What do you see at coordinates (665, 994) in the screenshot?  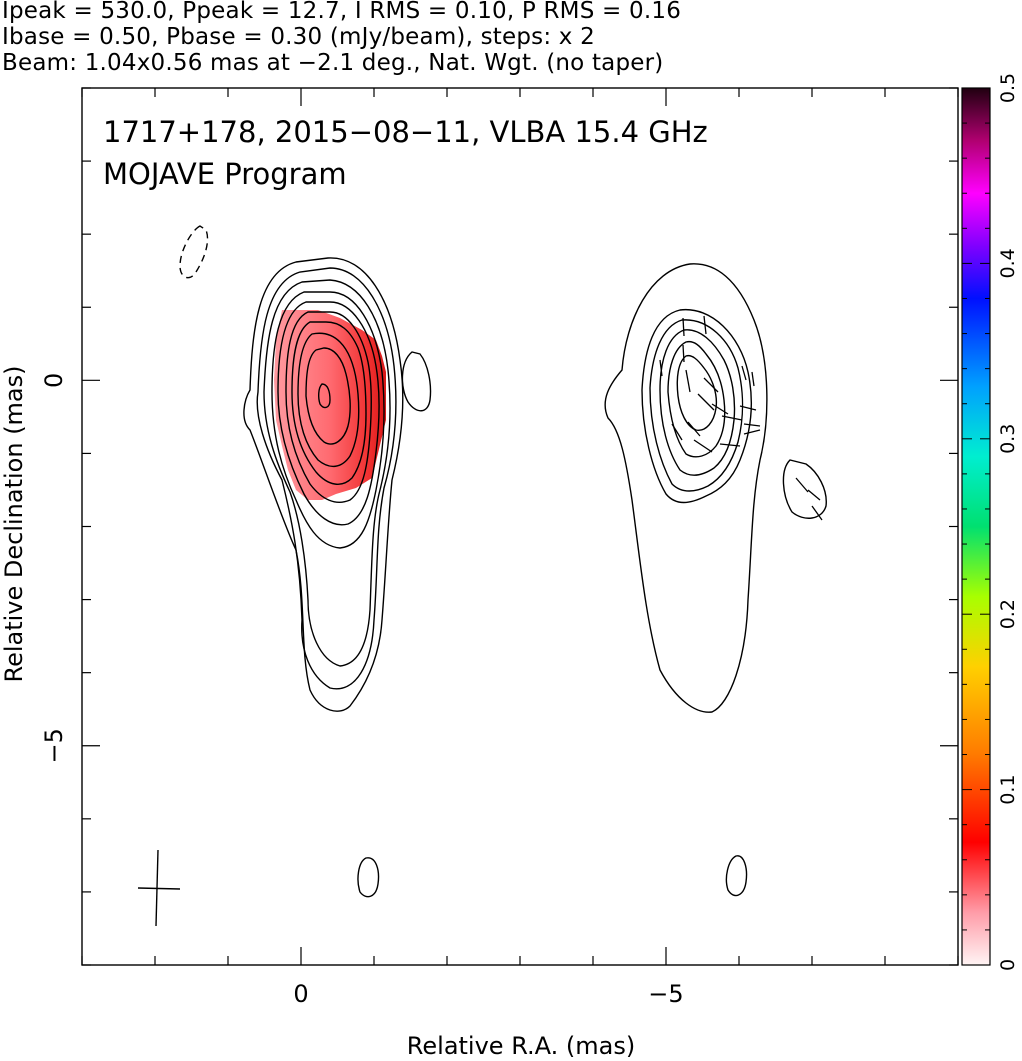 I see `x-tick-label: −5` at bounding box center [665, 994].